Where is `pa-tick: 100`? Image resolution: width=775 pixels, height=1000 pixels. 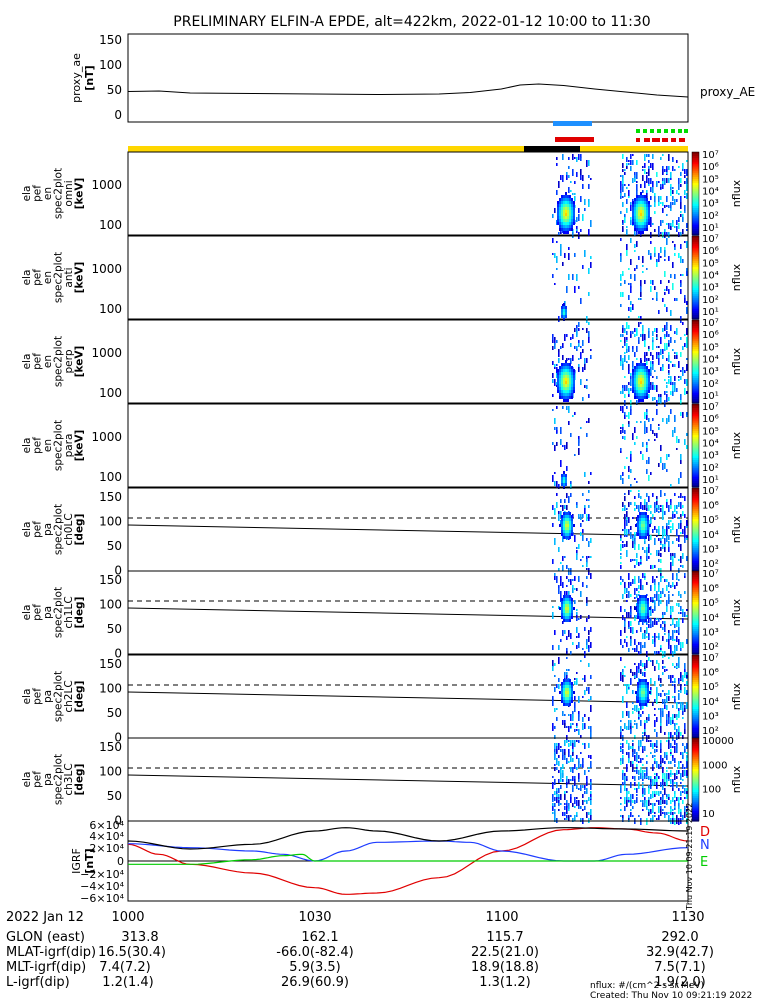
pa-tick: 100 is located at coordinates (110, 689).